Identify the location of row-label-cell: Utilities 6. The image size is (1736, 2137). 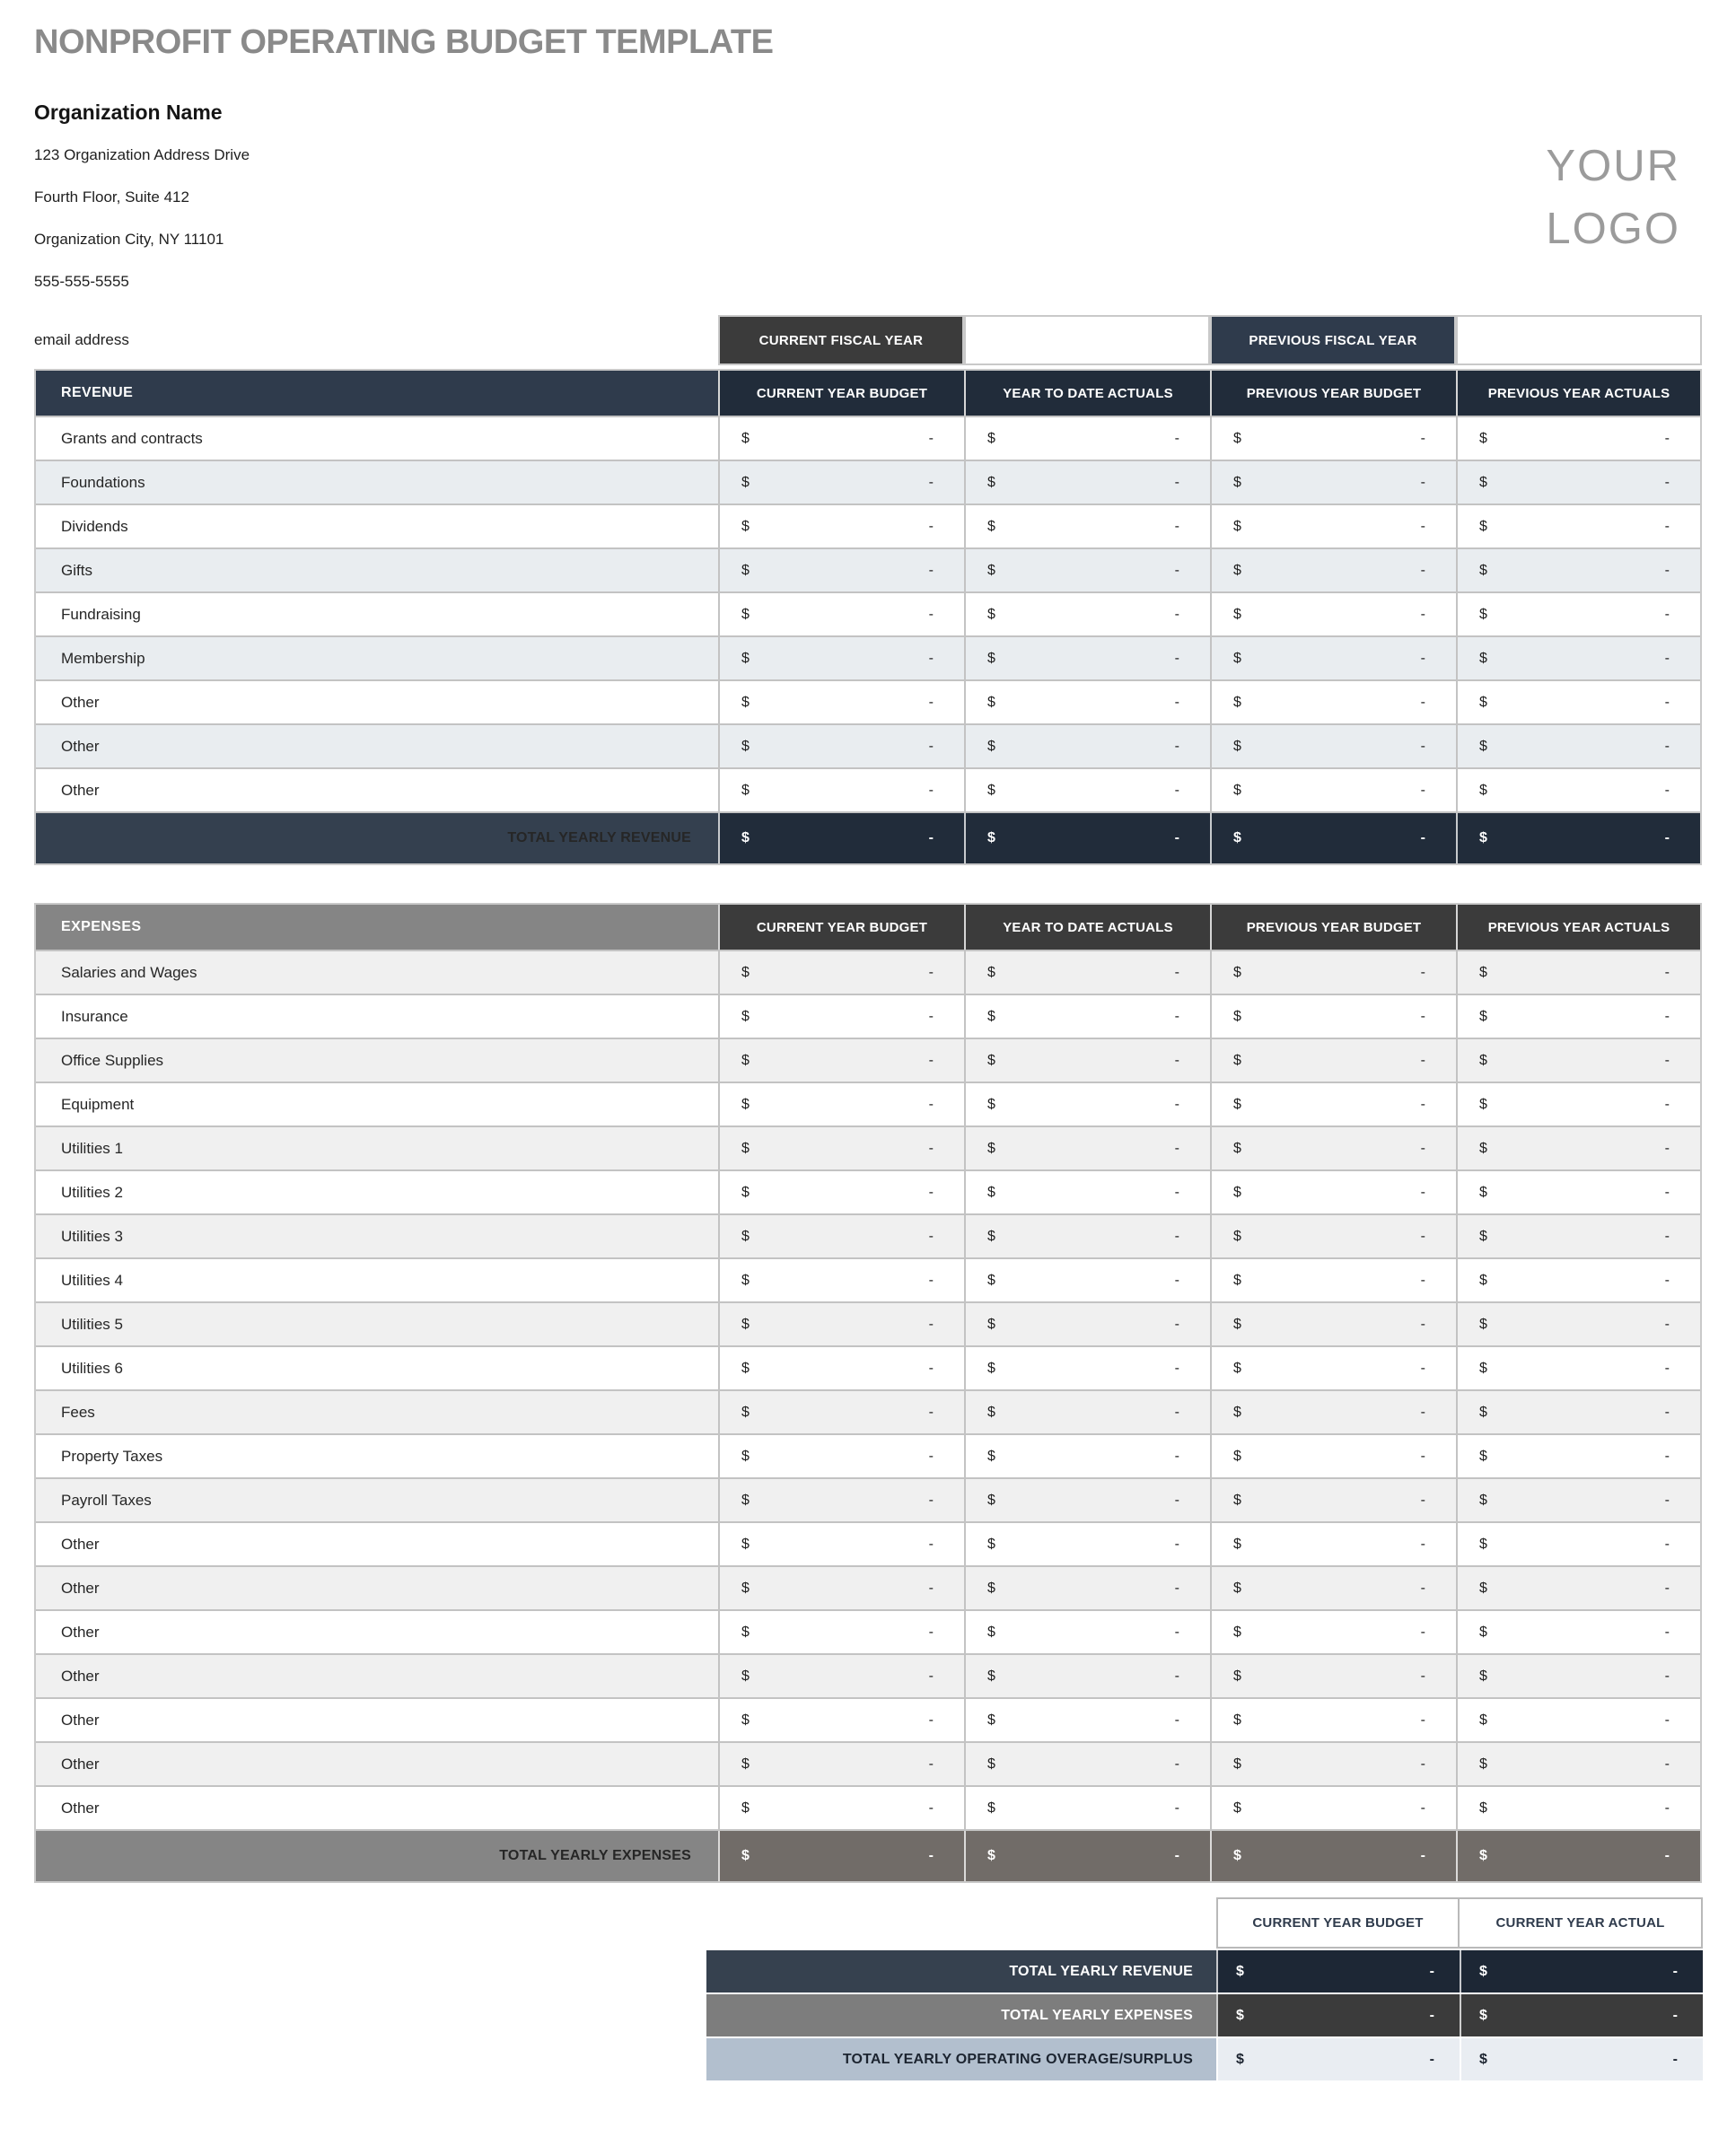
(92, 1368).